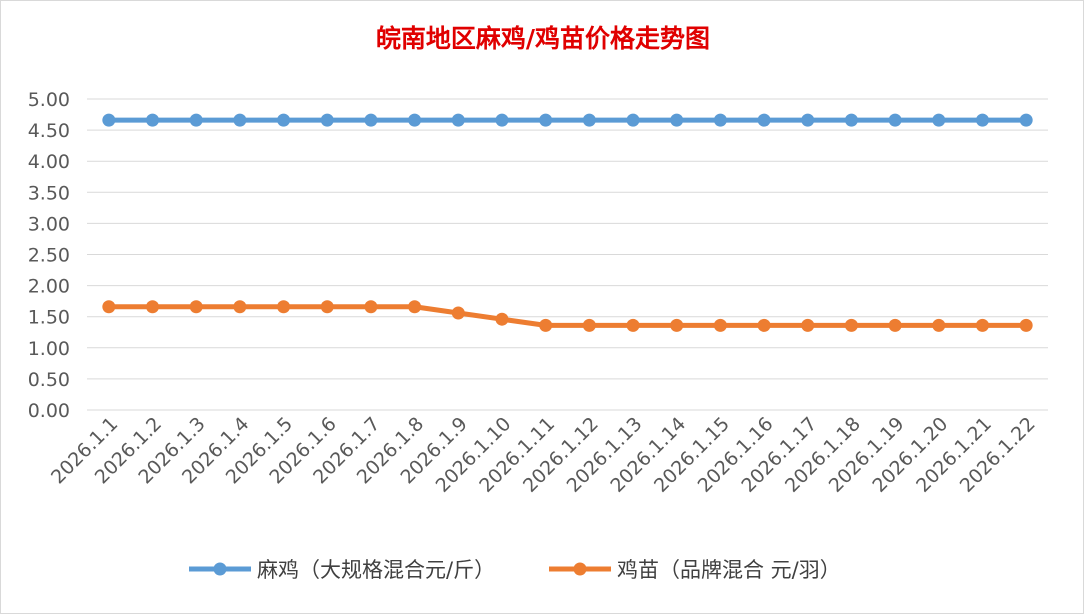 The width and height of the screenshot is (1084, 615). Describe the element at coordinates (49, 318) in the screenshot. I see `y-tick-label: 1.50` at that location.